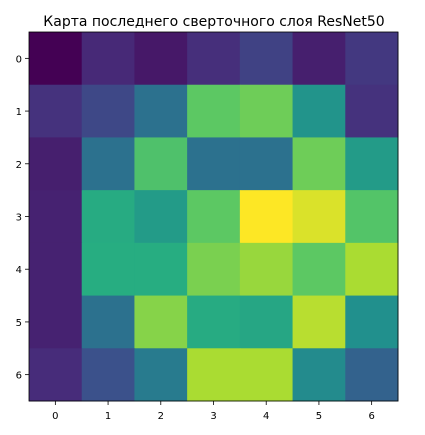 The image size is (425, 435). I want to click on x-tick-label-5: 5, so click(319, 416).